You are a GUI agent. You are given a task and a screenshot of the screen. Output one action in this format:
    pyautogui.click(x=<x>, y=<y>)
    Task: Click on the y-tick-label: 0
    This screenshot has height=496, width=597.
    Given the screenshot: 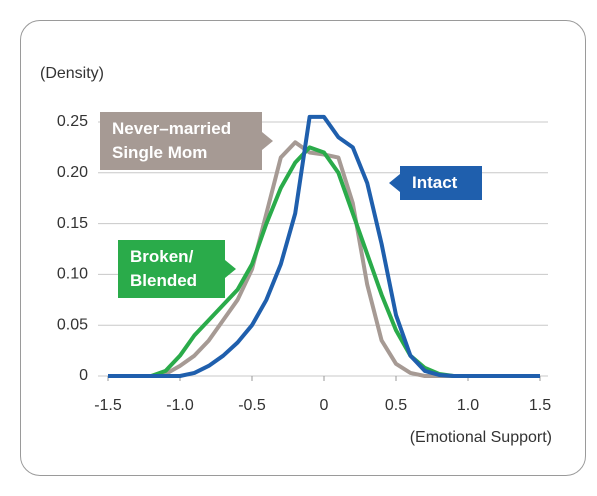 What is the action you would take?
    pyautogui.click(x=83, y=375)
    